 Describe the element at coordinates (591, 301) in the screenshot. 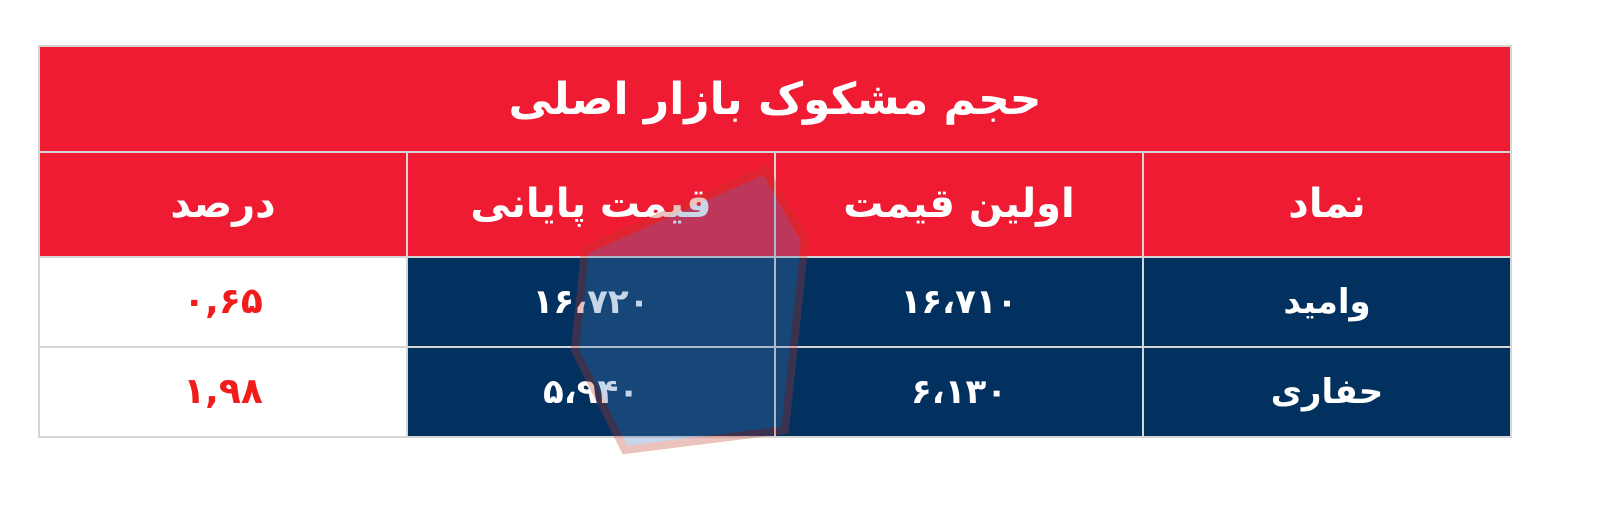

I see `cell-final-price: ۱۶،۷۲۰` at that location.